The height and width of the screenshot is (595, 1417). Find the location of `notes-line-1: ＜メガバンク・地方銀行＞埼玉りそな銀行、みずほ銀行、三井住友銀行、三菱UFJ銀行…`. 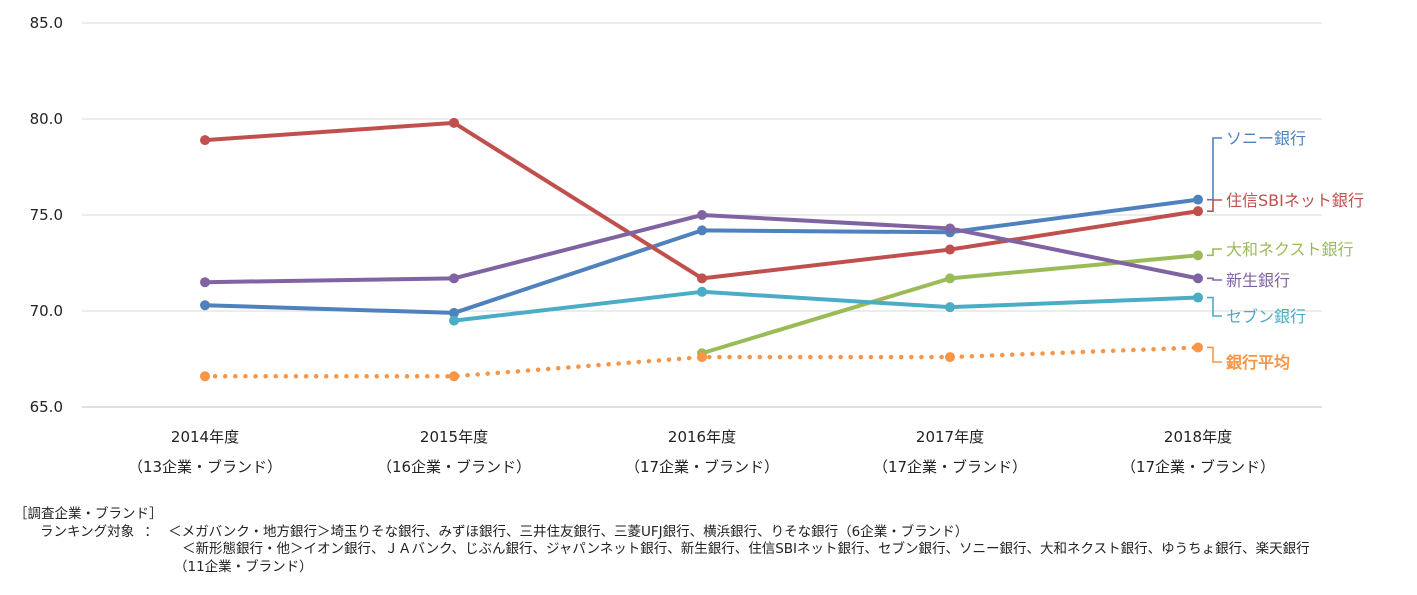

notes-line-1: ＜メガバンク・地方銀行＞埼玉りそな銀行、みずほ銀行、三井住友銀行、三菱UFJ銀行… is located at coordinates (568, 531).